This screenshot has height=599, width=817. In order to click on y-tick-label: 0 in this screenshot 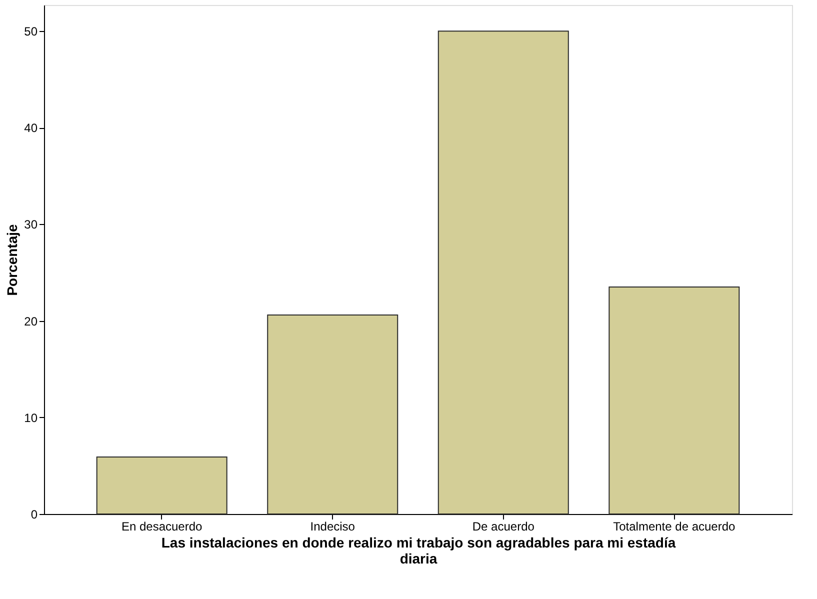, I will do `click(34, 515)`.